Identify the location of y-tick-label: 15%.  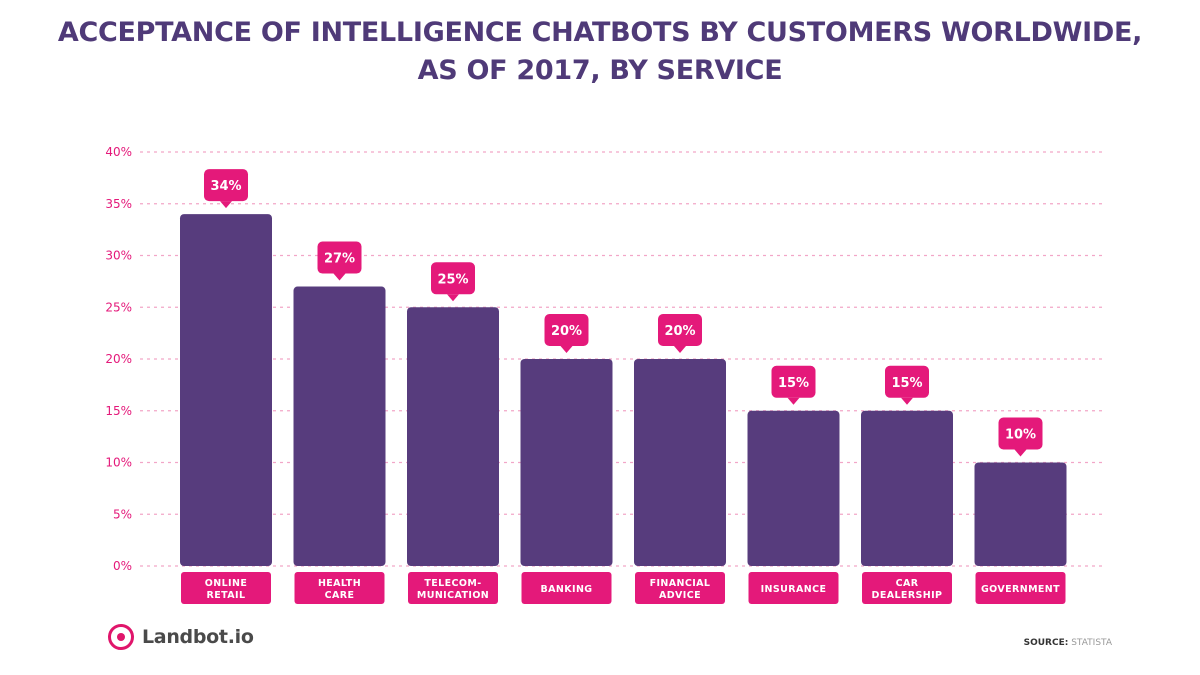
(118, 411).